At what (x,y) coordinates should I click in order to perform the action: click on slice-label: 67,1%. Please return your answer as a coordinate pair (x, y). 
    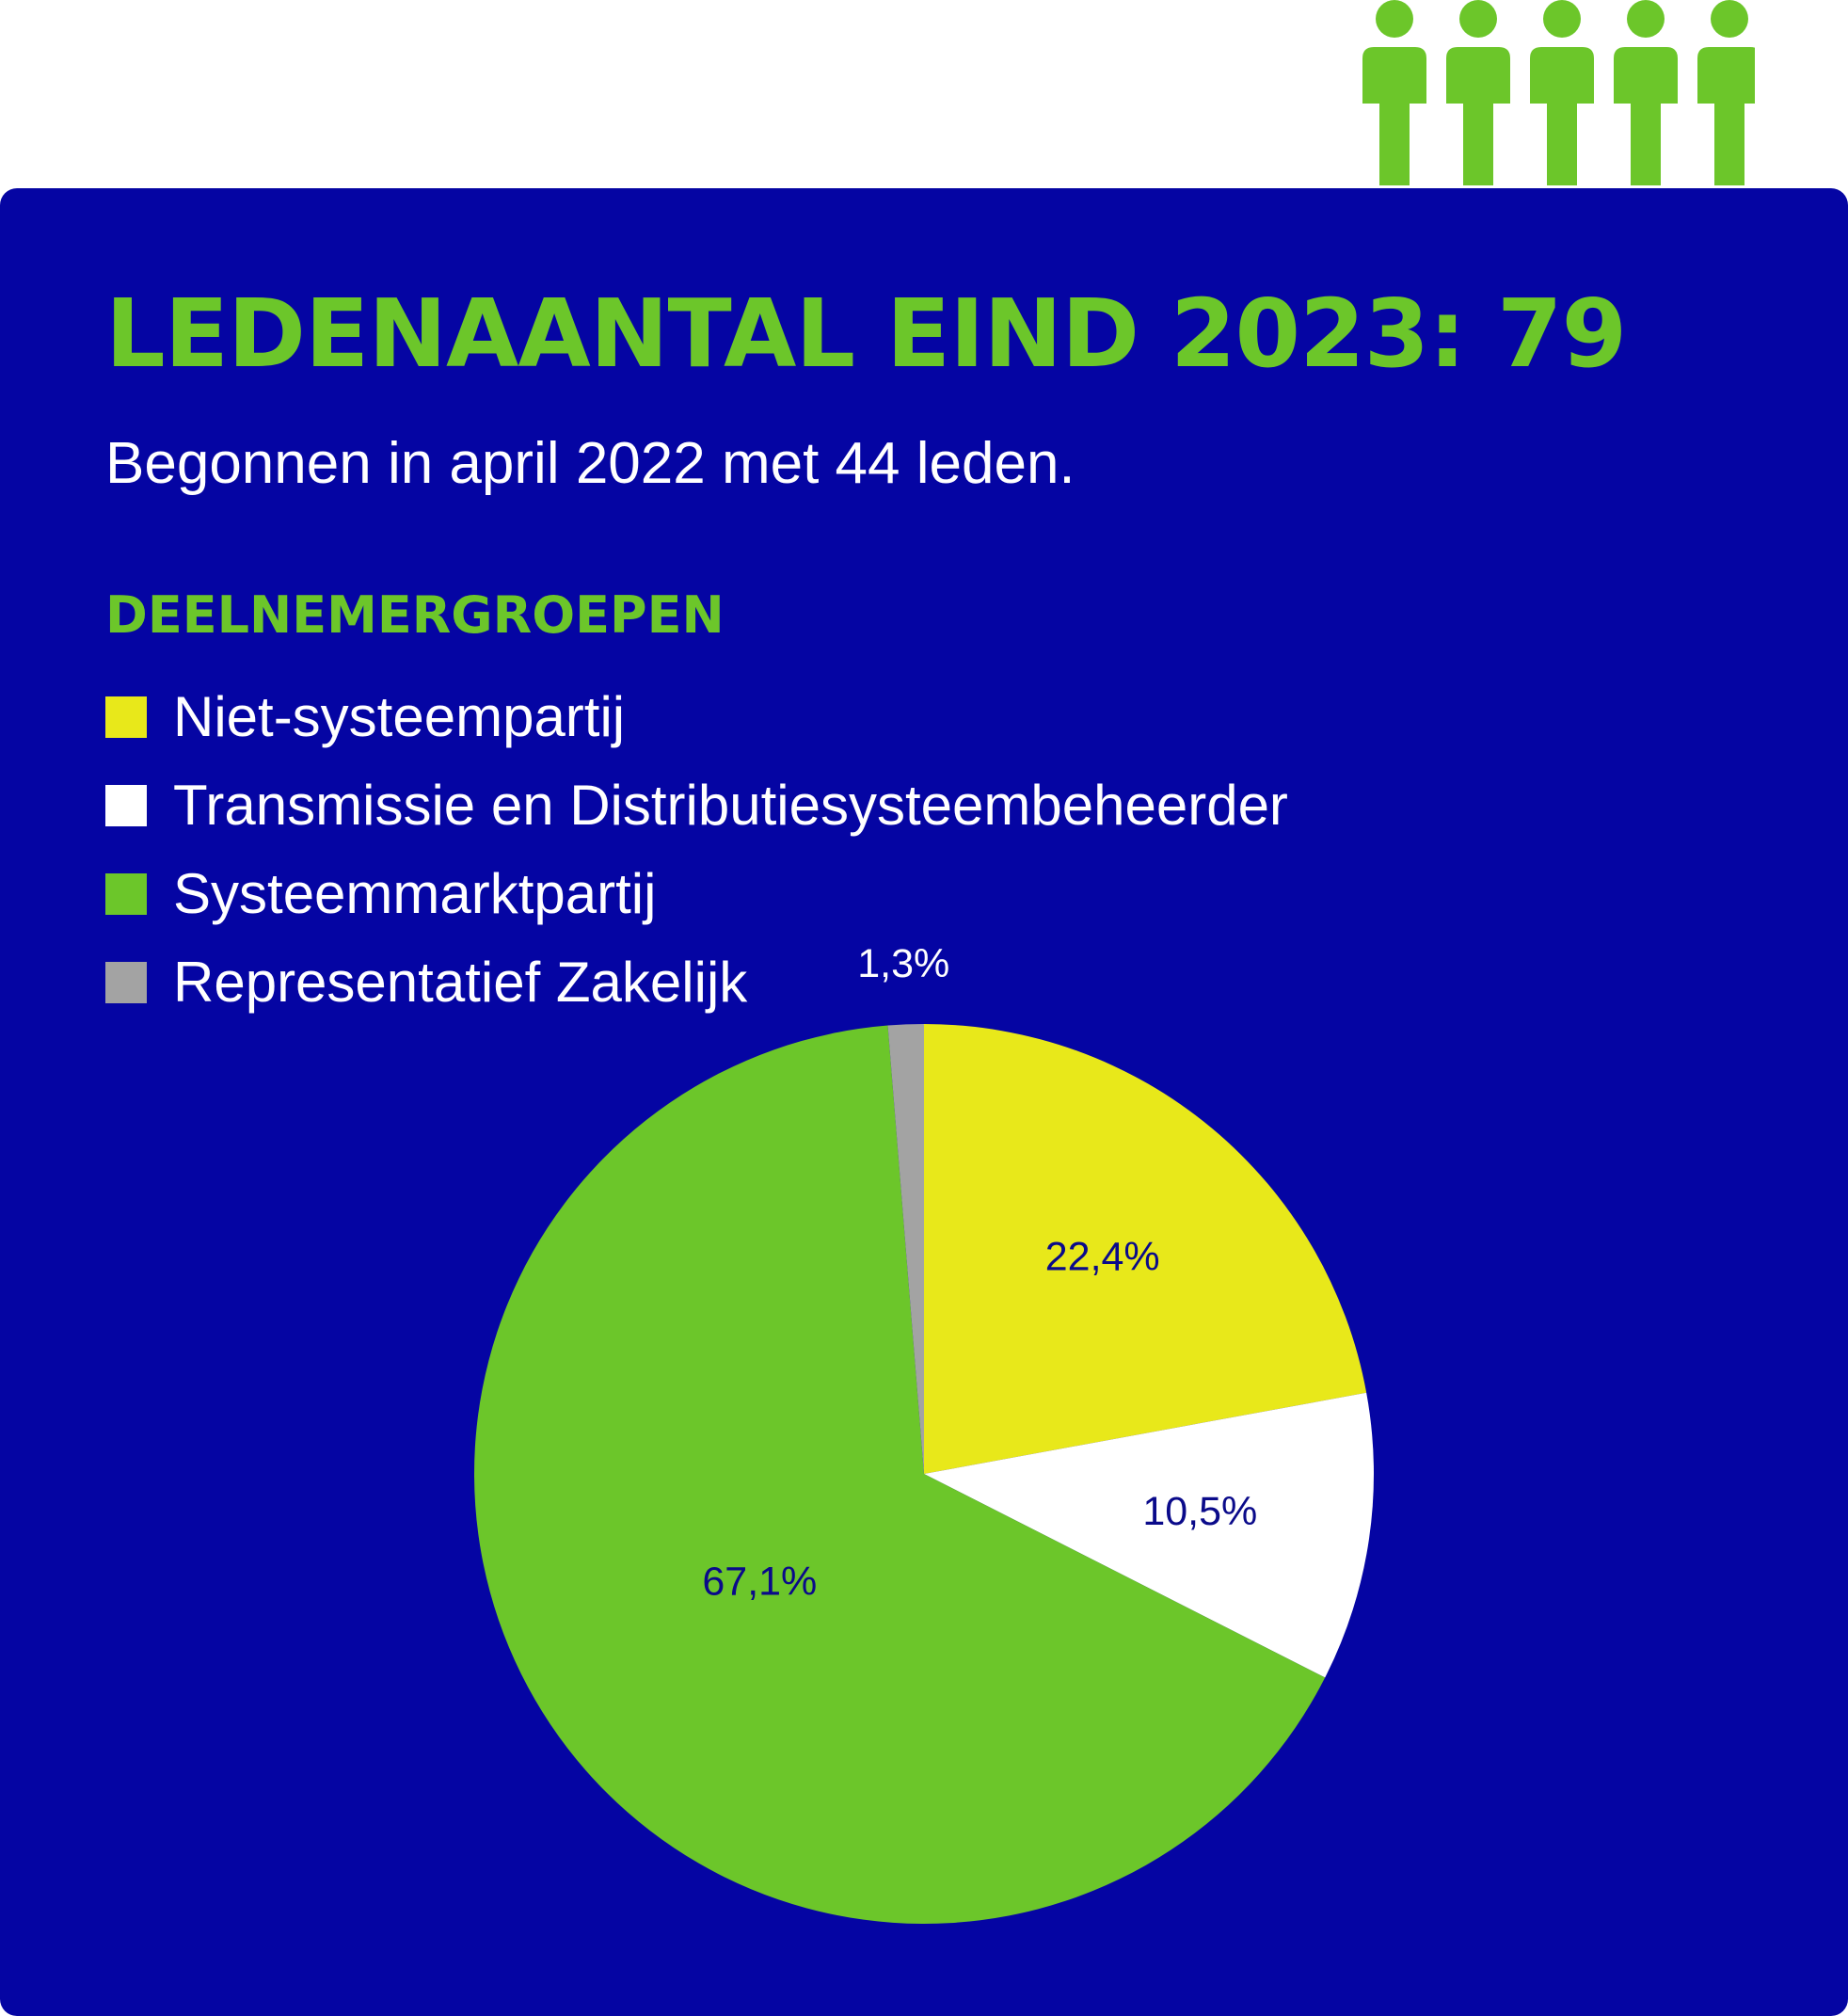
    Looking at the image, I should click on (759, 1582).